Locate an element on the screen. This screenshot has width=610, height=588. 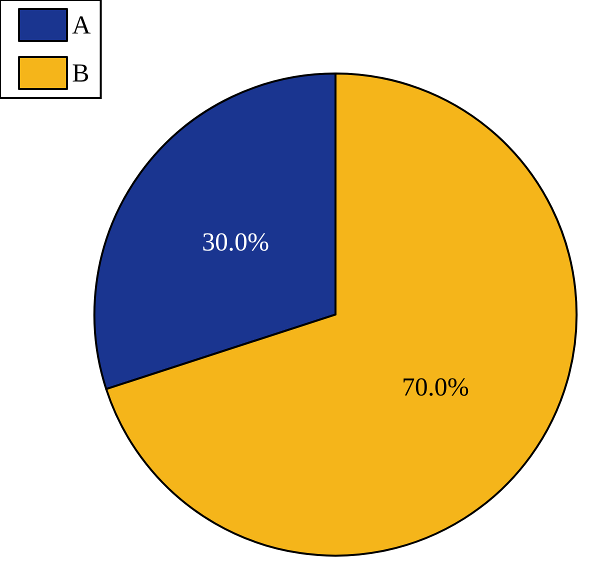
data-label: 30.0% is located at coordinates (236, 241).